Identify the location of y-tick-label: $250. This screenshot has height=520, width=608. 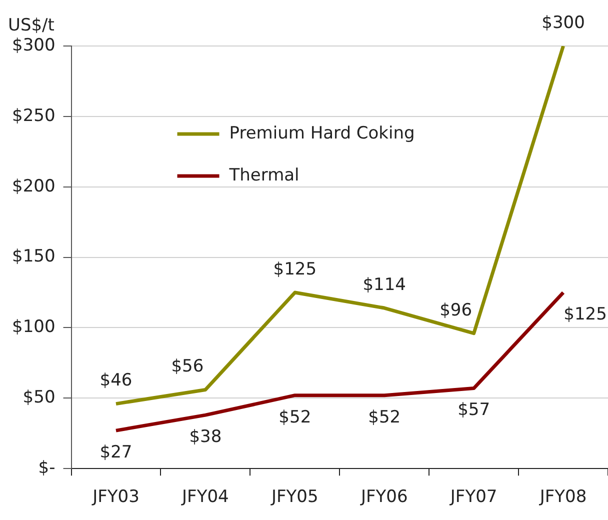
(34, 116).